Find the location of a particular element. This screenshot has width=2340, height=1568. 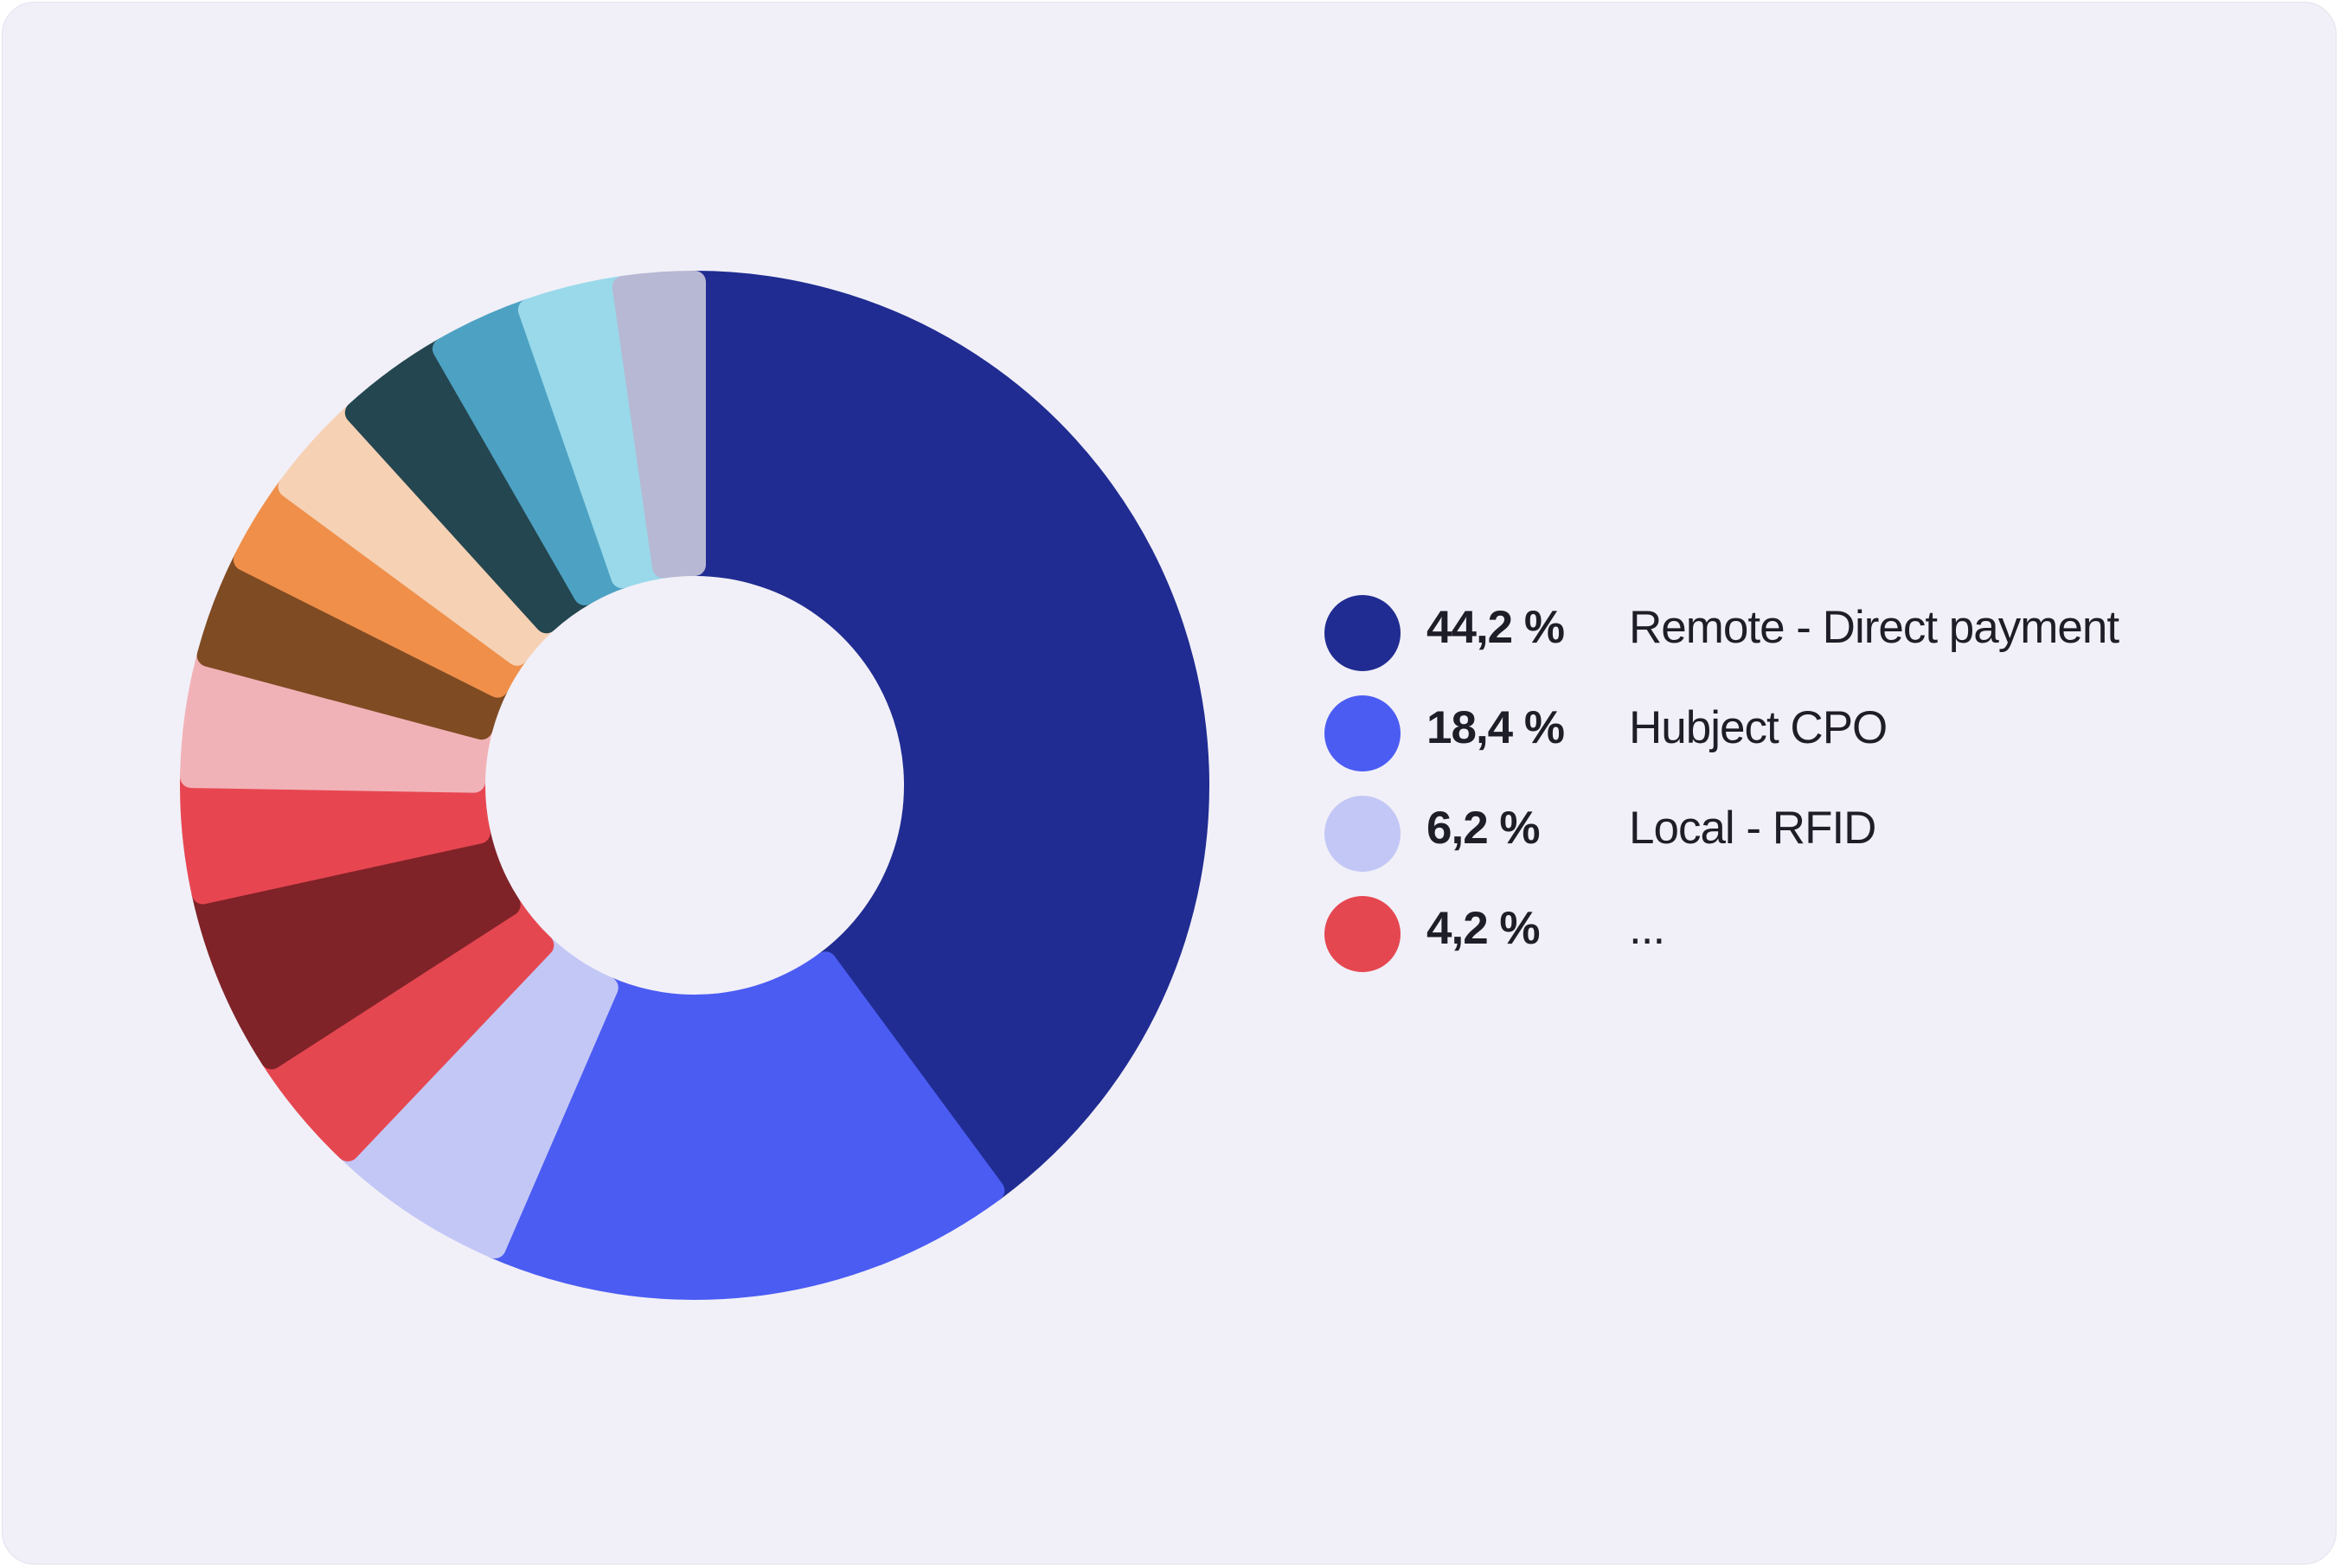

legend-value: 6,2 % is located at coordinates (1483, 828).